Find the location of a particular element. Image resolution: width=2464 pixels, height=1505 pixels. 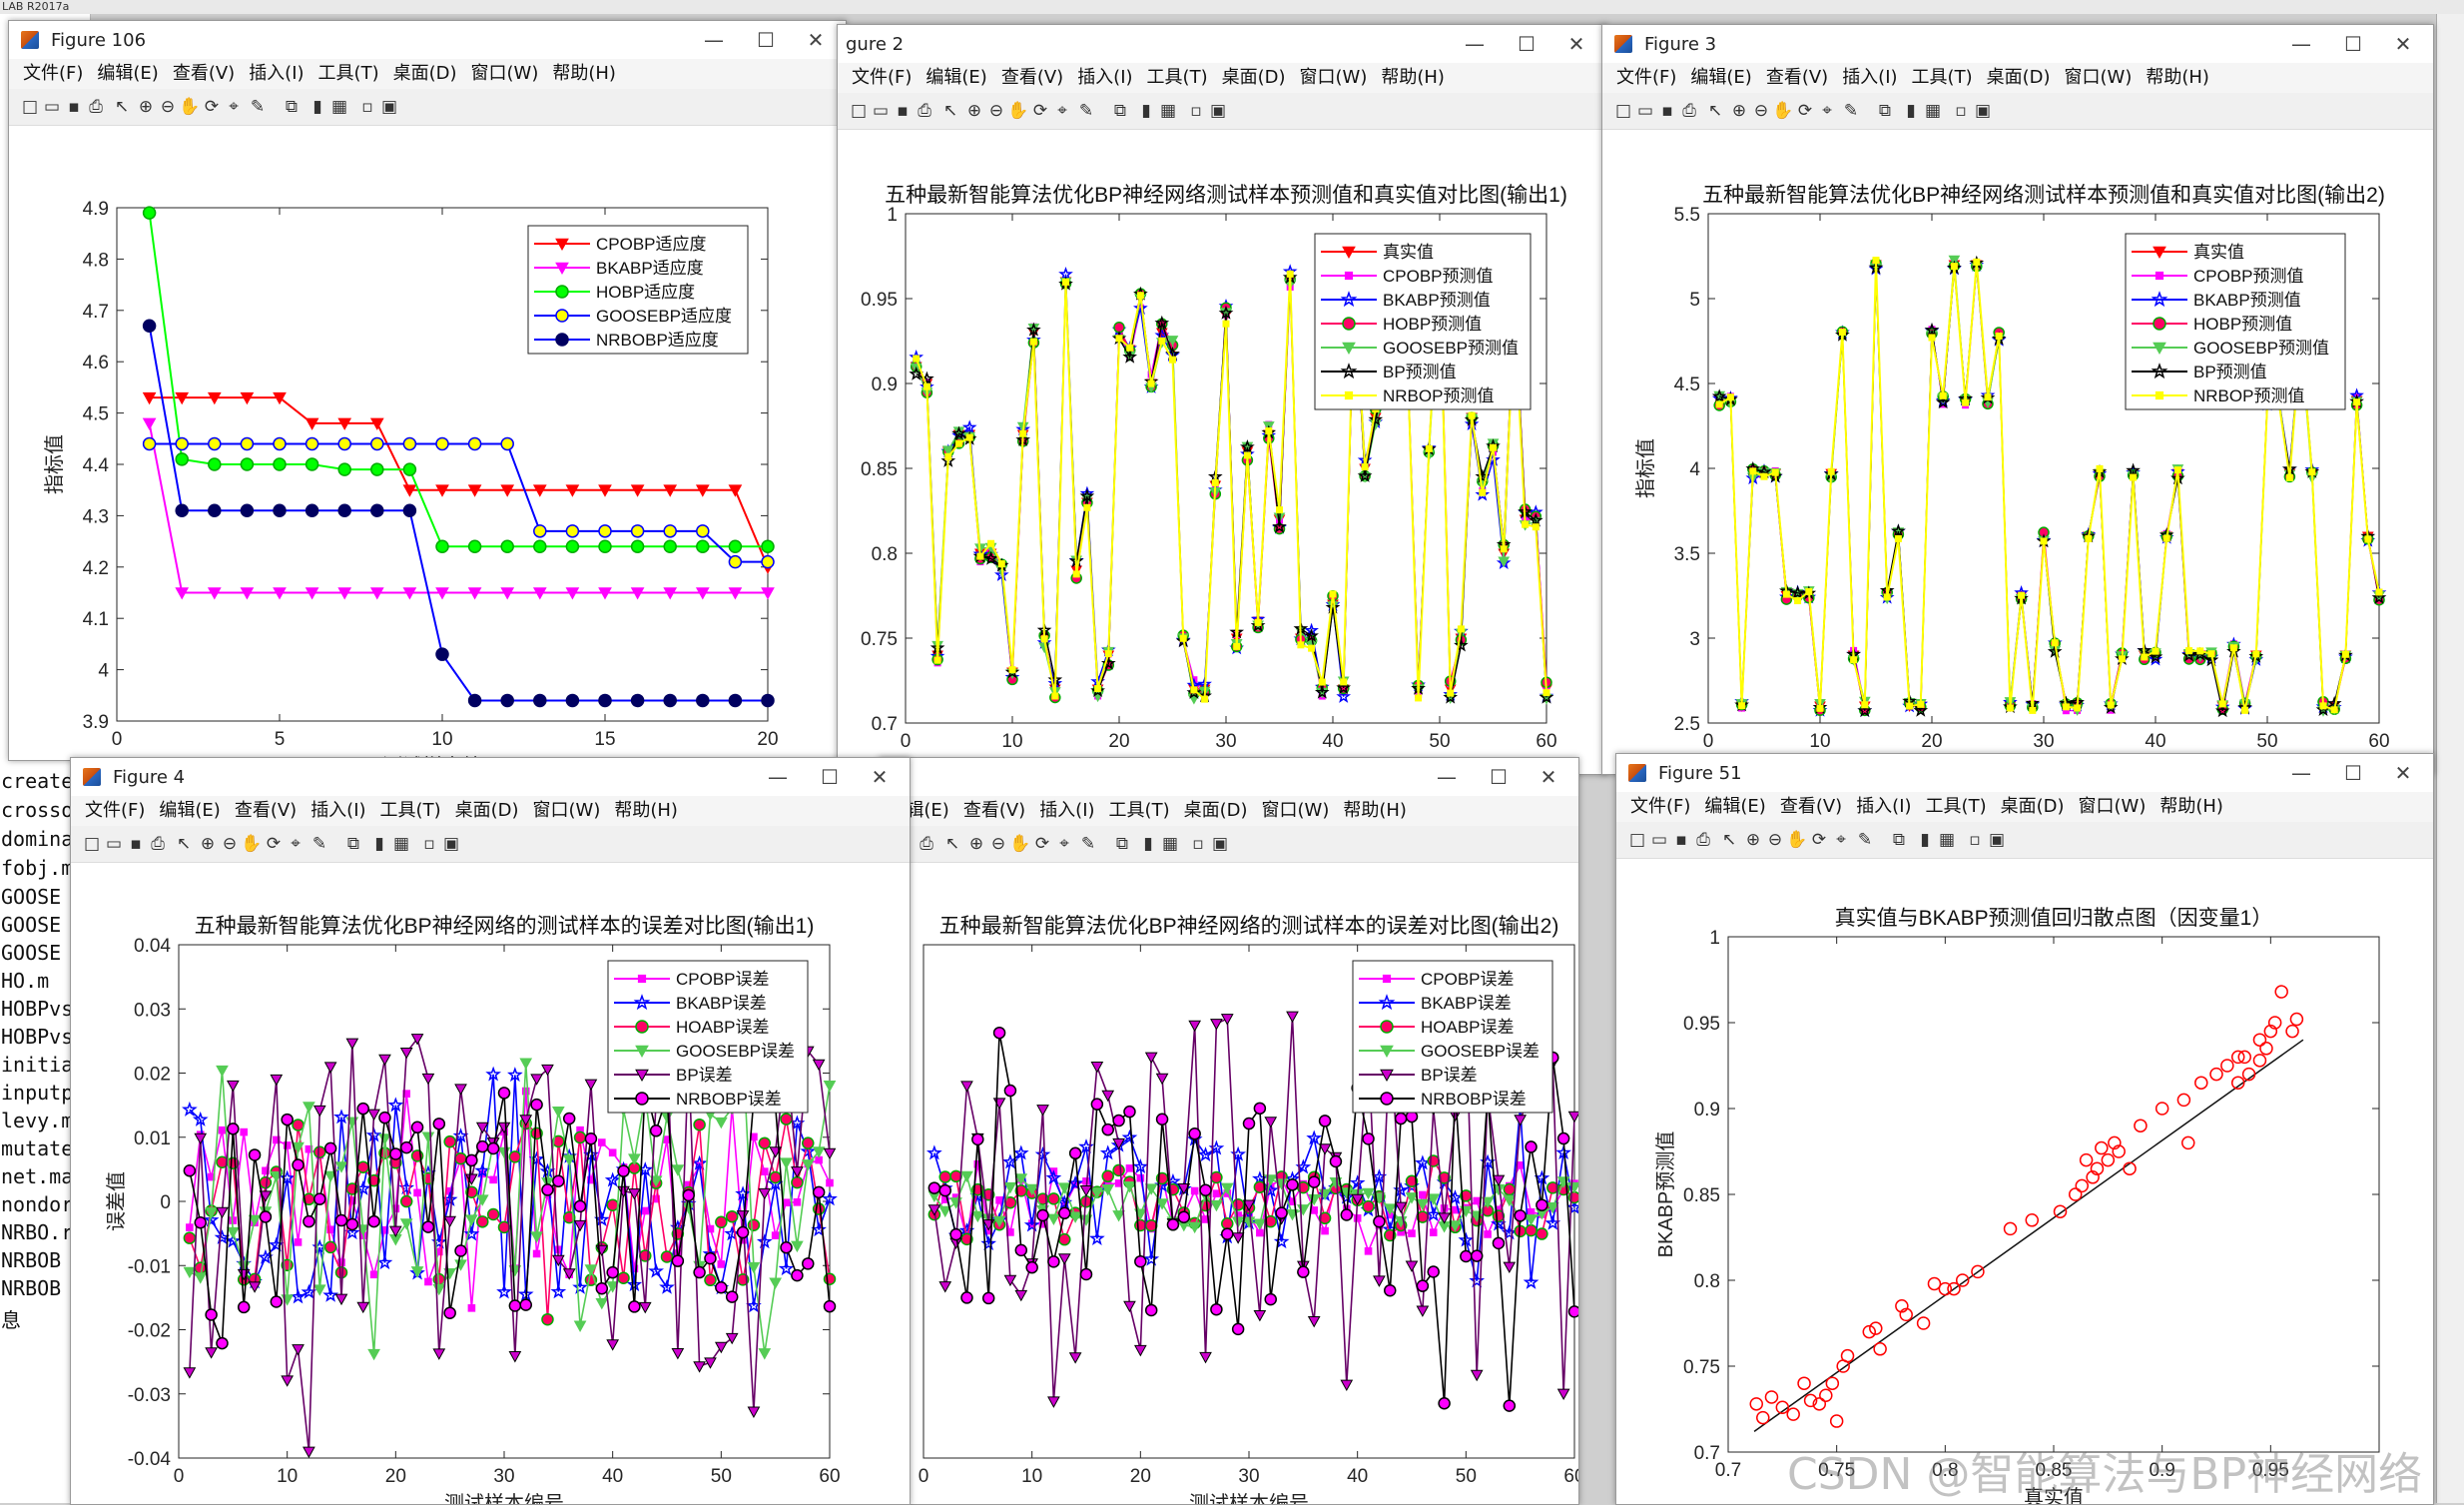

workspace-file-item: nondor is located at coordinates (37, 1204).